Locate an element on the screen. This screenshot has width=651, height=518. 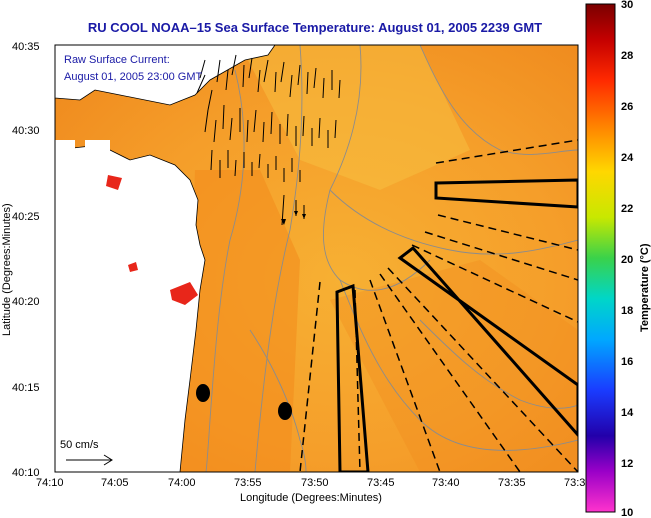
x-tick: 73:50 is located at coordinates (315, 483).